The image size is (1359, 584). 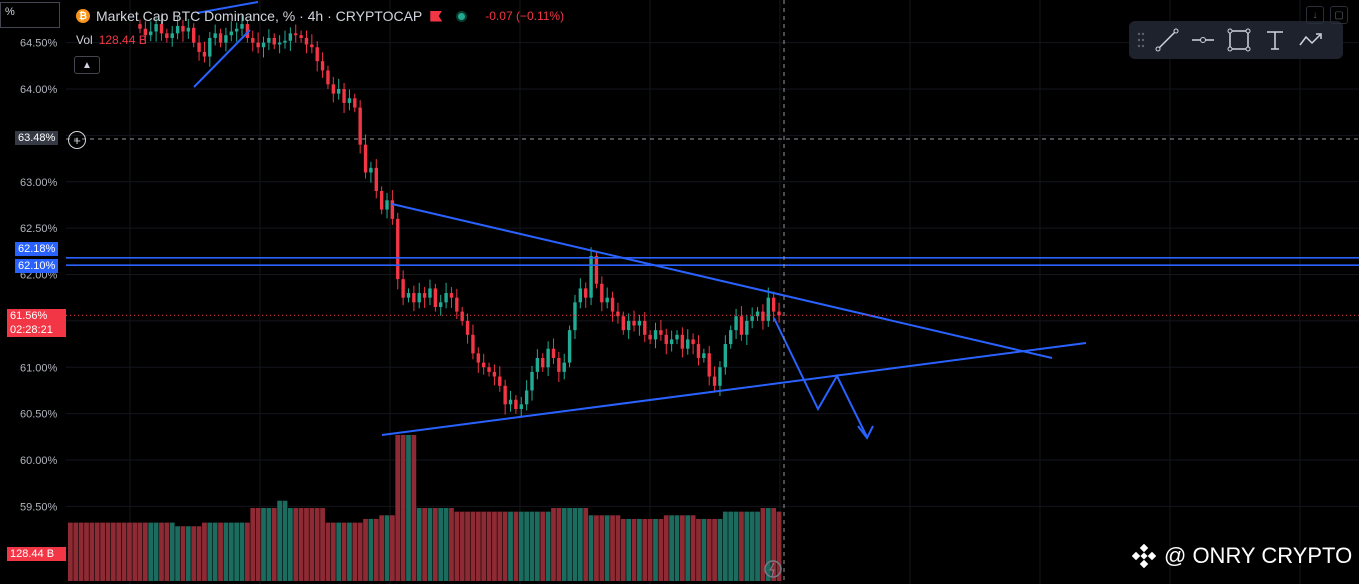 I want to click on text-icon, so click(x=1275, y=40).